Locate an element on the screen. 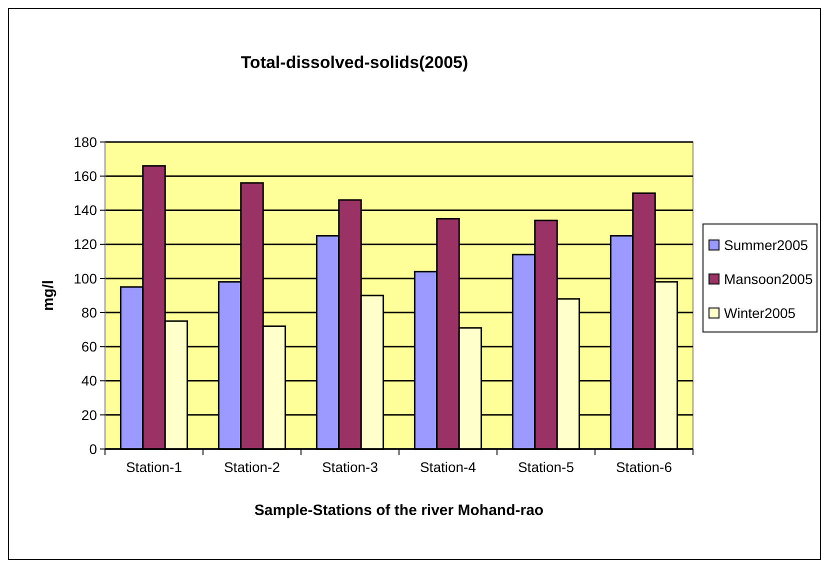  x-axis-title: Sample-Stations of the river Mohand-rao is located at coordinates (399, 510).